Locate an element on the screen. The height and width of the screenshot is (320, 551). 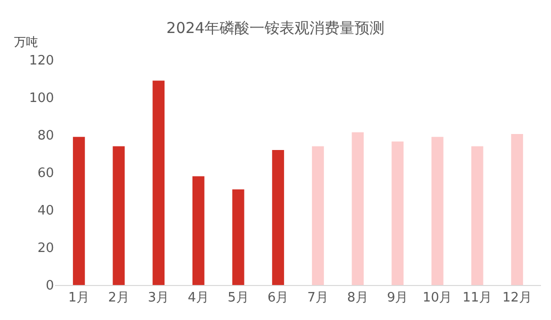
y-axis-title: 万吨 is located at coordinates (26, 42).